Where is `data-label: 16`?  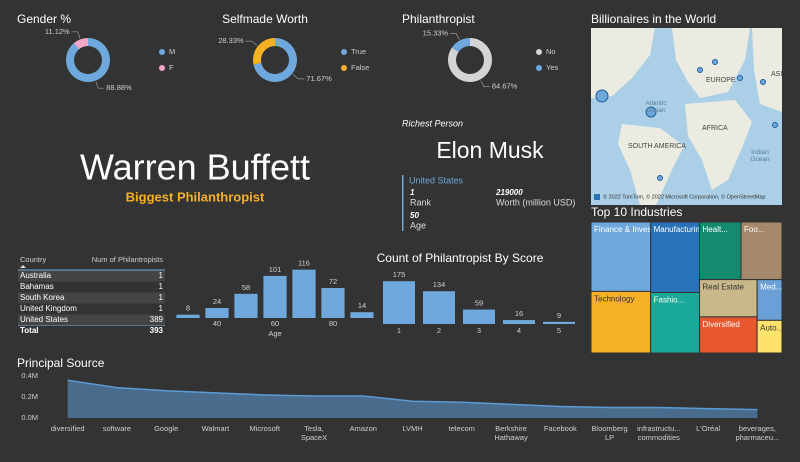
data-label: 16 is located at coordinates (519, 313).